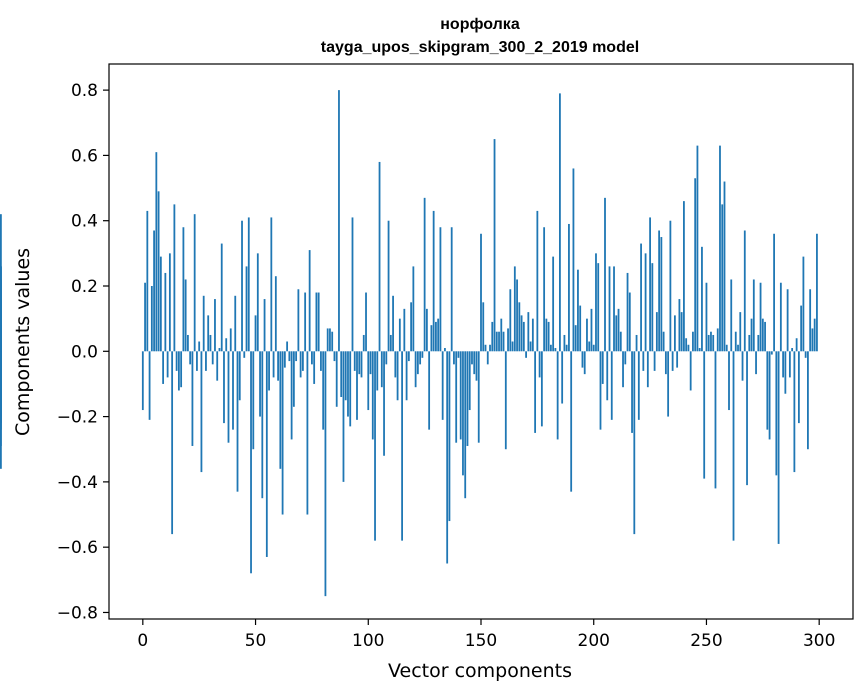 Image resolution: width=867 pixels, height=696 pixels. Describe the element at coordinates (77, 613) in the screenshot. I see `y-tick-label: −0.8` at that location.